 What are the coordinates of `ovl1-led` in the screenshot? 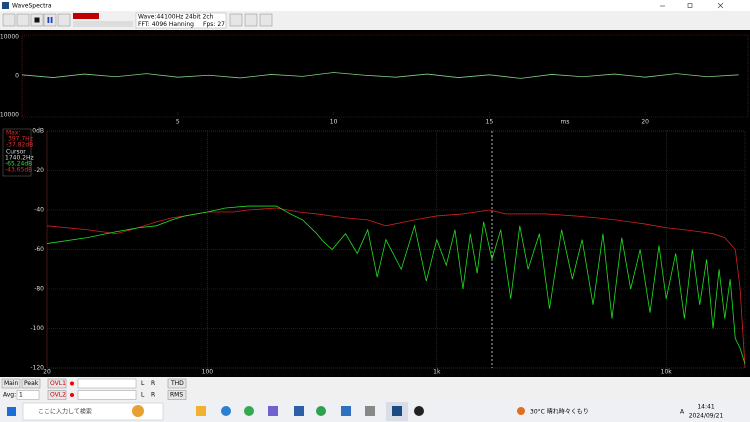 It's located at (72, 383).